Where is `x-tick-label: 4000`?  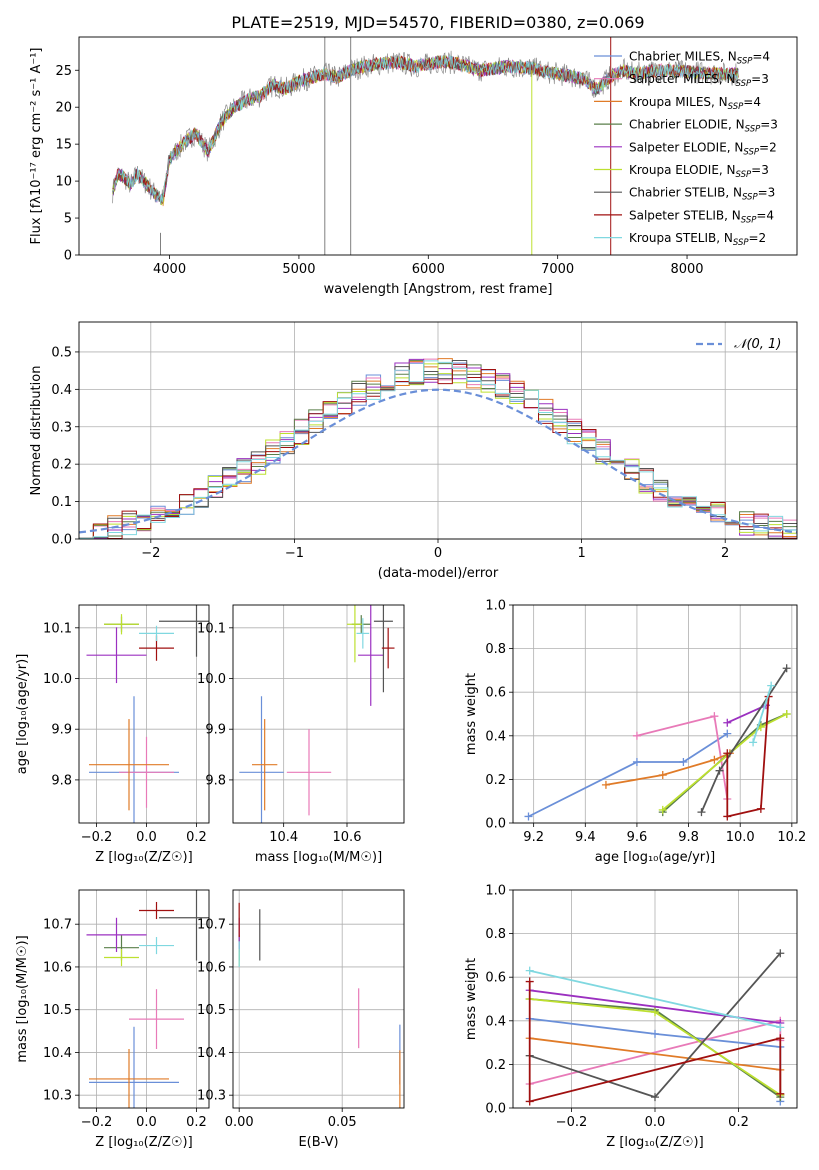
x-tick-label: 4000 is located at coordinates (169, 269).